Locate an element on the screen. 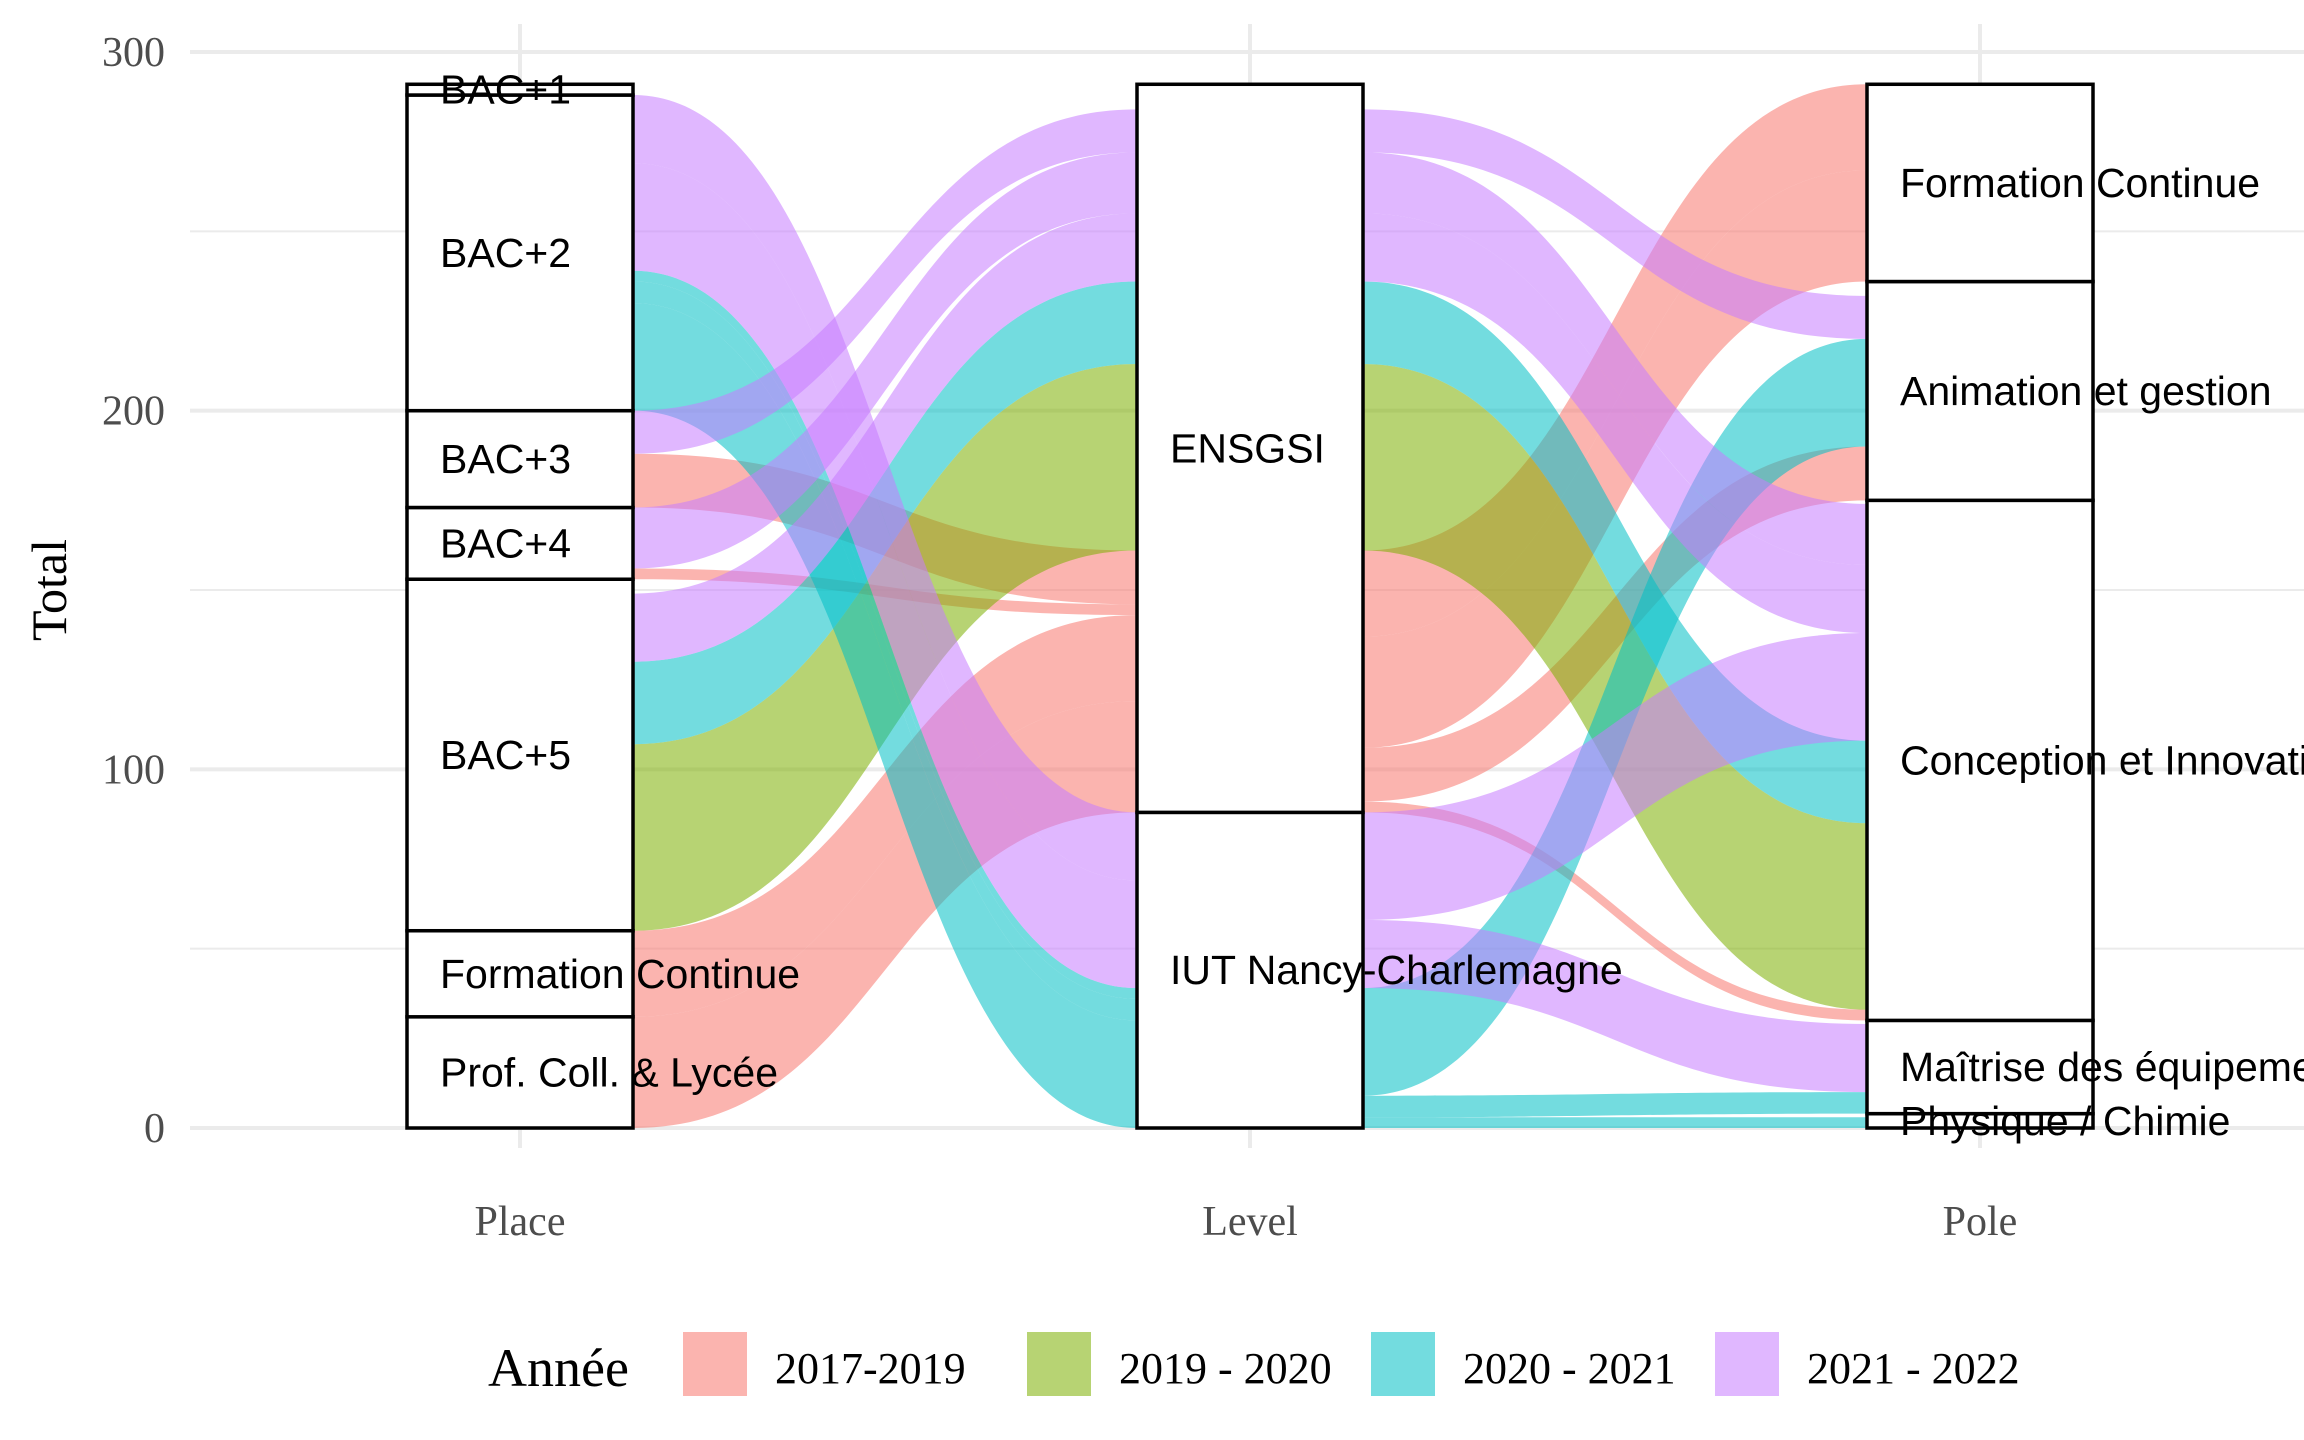 This screenshot has height=1440, width=2304. stratum-pole-maitrise-des-equipements is located at coordinates (1980, 1067).